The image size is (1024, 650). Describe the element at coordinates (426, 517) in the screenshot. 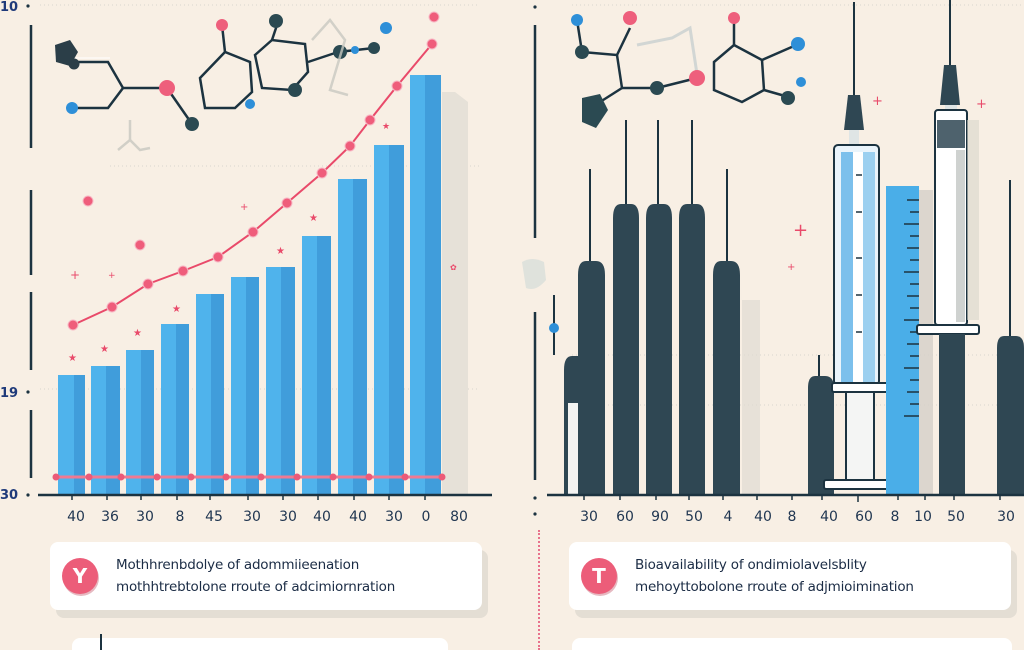

I see `x-label: 0` at that location.